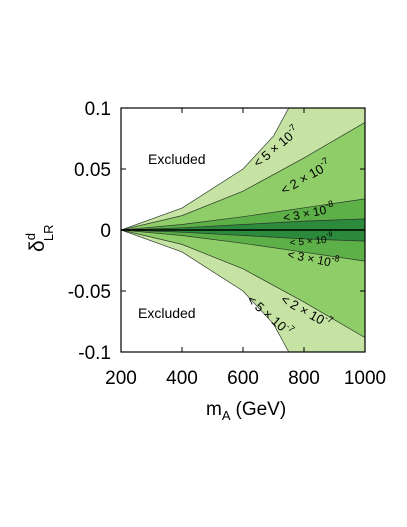 The width and height of the screenshot is (407, 527). Describe the element at coordinates (37, 246) in the screenshot. I see `y-axis-label-main: δ` at that location.